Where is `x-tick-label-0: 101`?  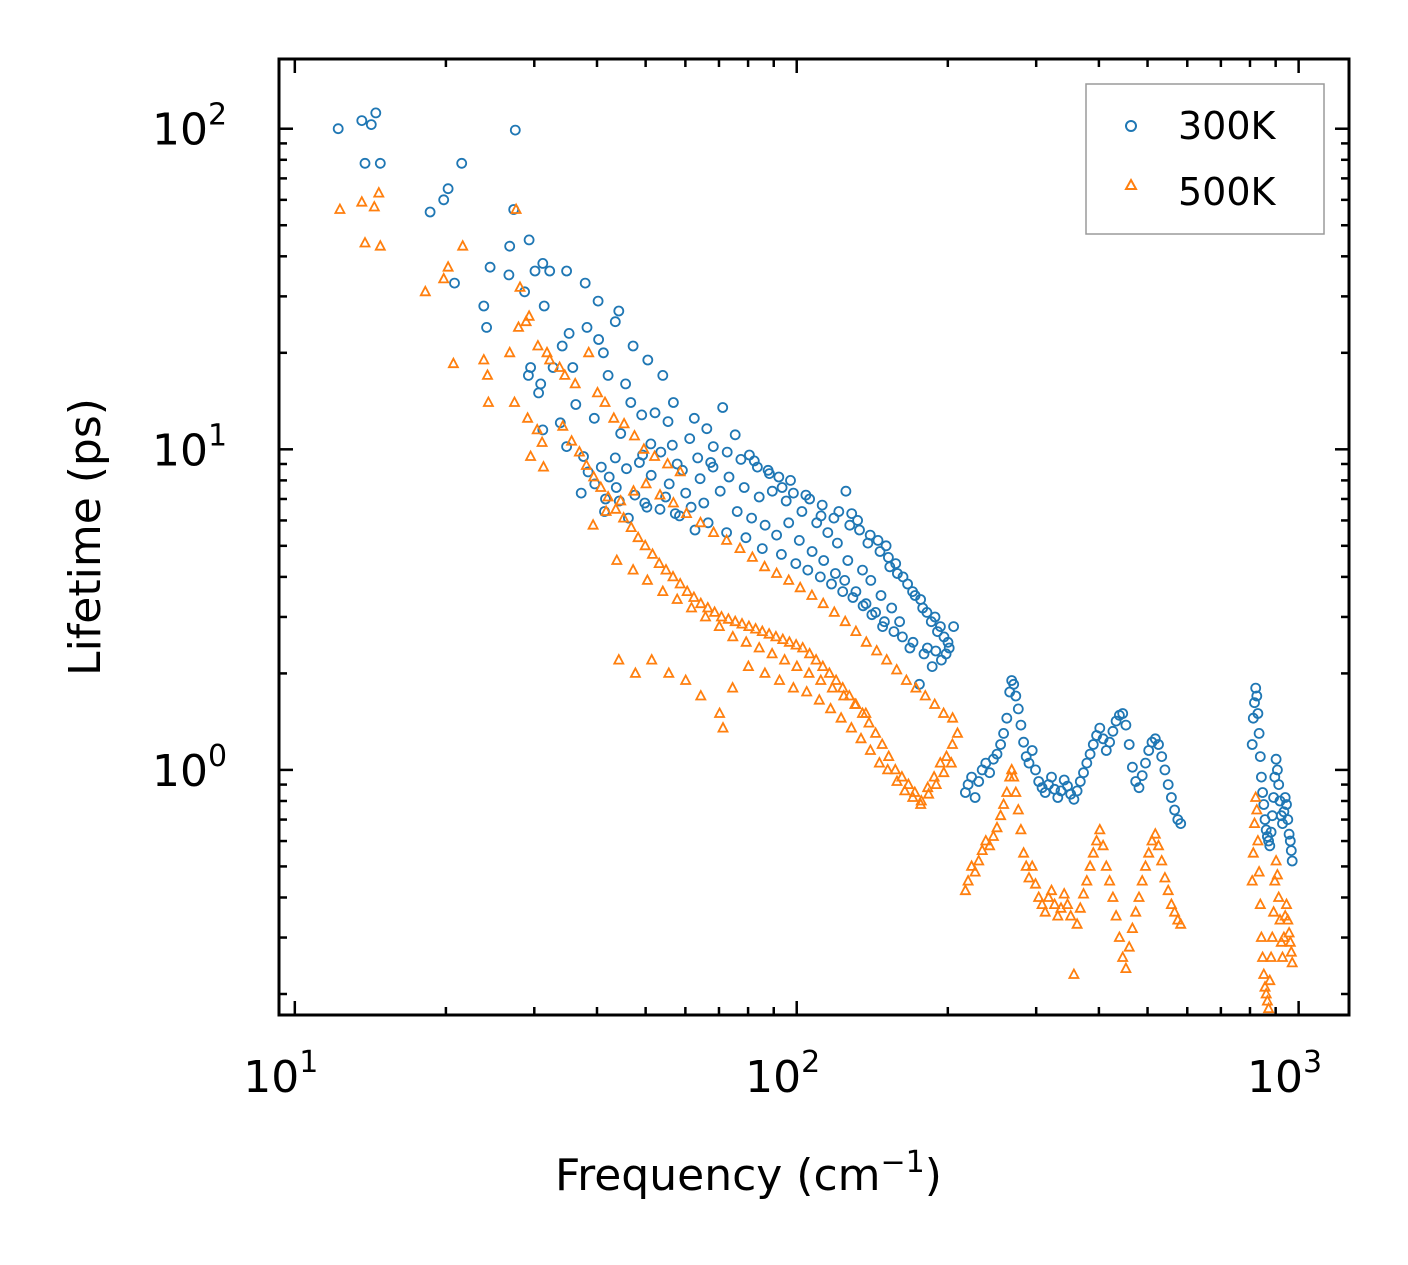 x-tick-label-0: 101 is located at coordinates (280, 1074).